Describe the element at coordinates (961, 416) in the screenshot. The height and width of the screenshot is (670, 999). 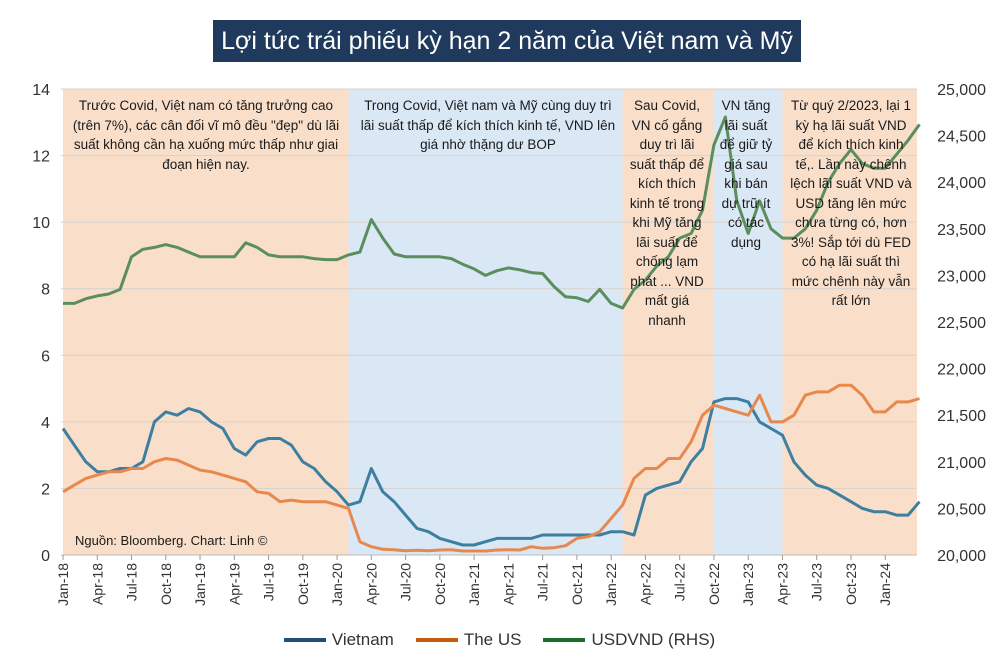
I see `y-right-tick-label: 21,500` at that location.